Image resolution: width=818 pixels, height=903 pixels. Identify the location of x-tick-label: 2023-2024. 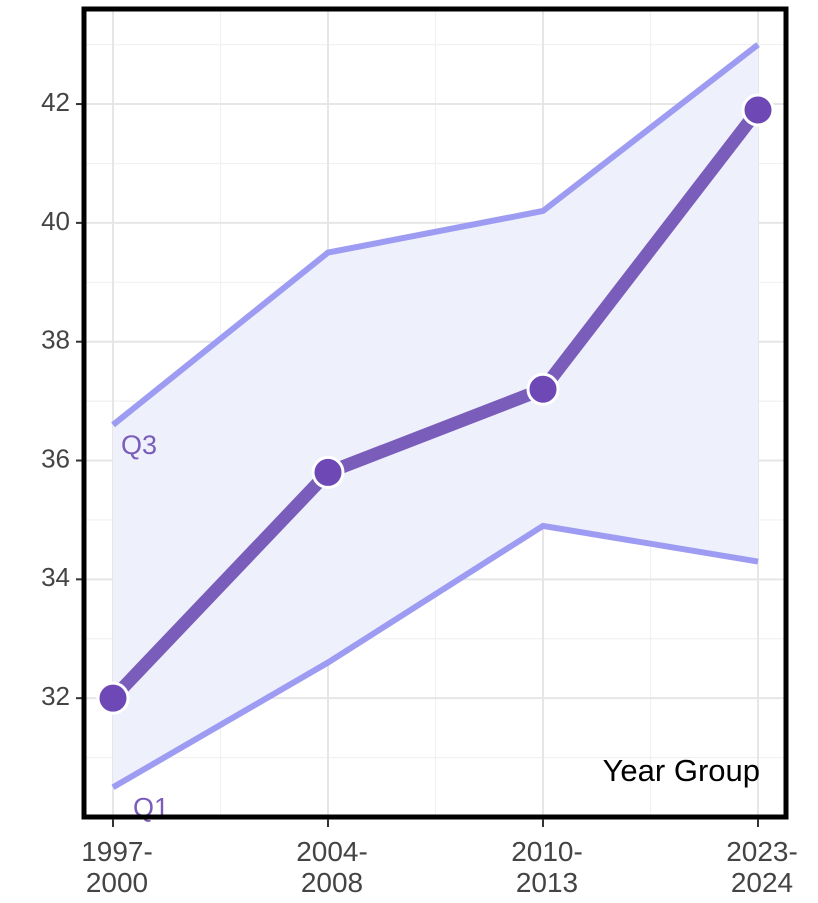
(762, 867).